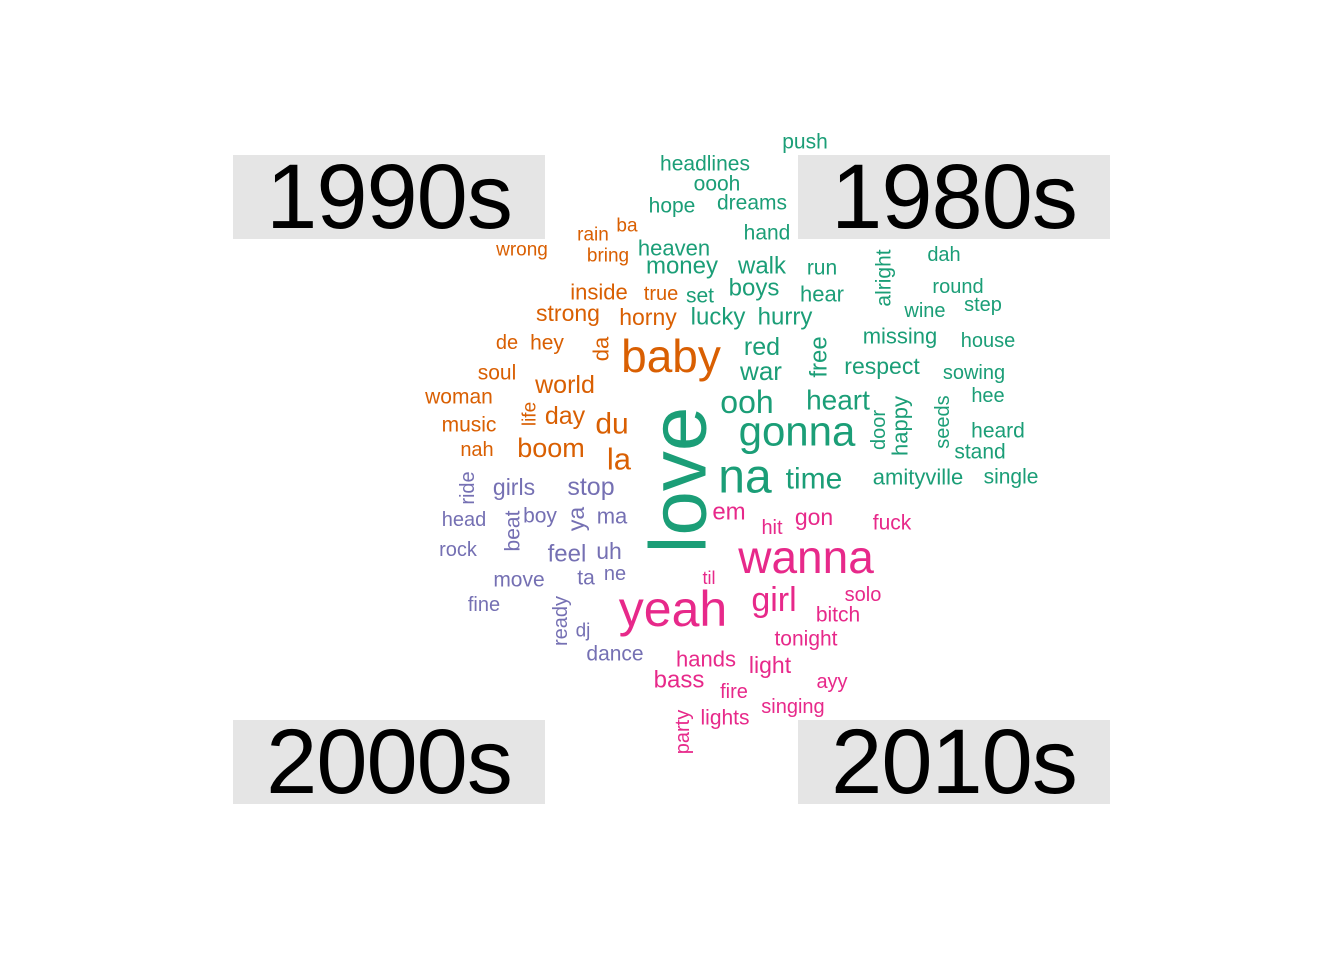 The width and height of the screenshot is (1344, 960). Describe the element at coordinates (709, 578) in the screenshot. I see `word-til: til` at that location.